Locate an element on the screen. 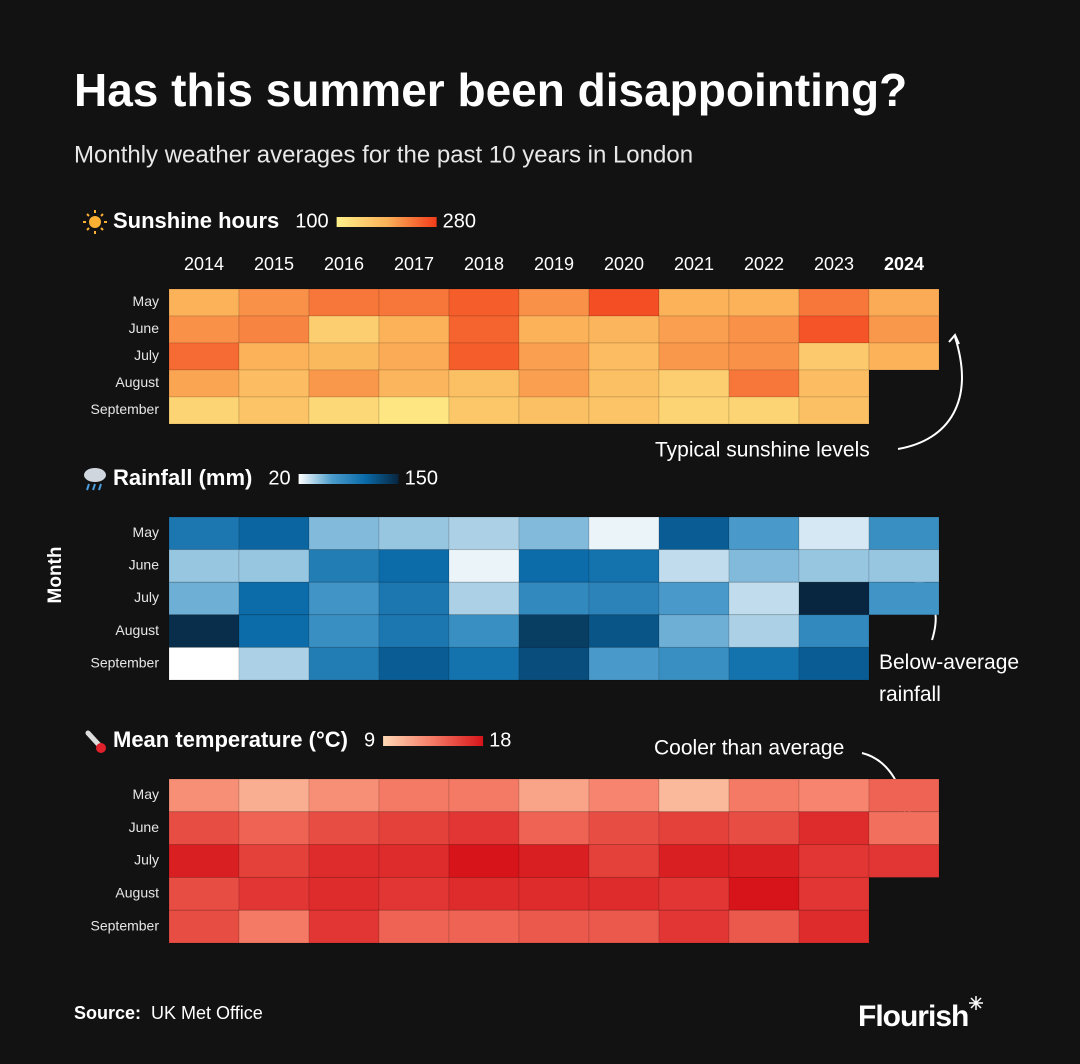 The width and height of the screenshot is (1080, 1064). x-tick-label: 2017 is located at coordinates (414, 264).